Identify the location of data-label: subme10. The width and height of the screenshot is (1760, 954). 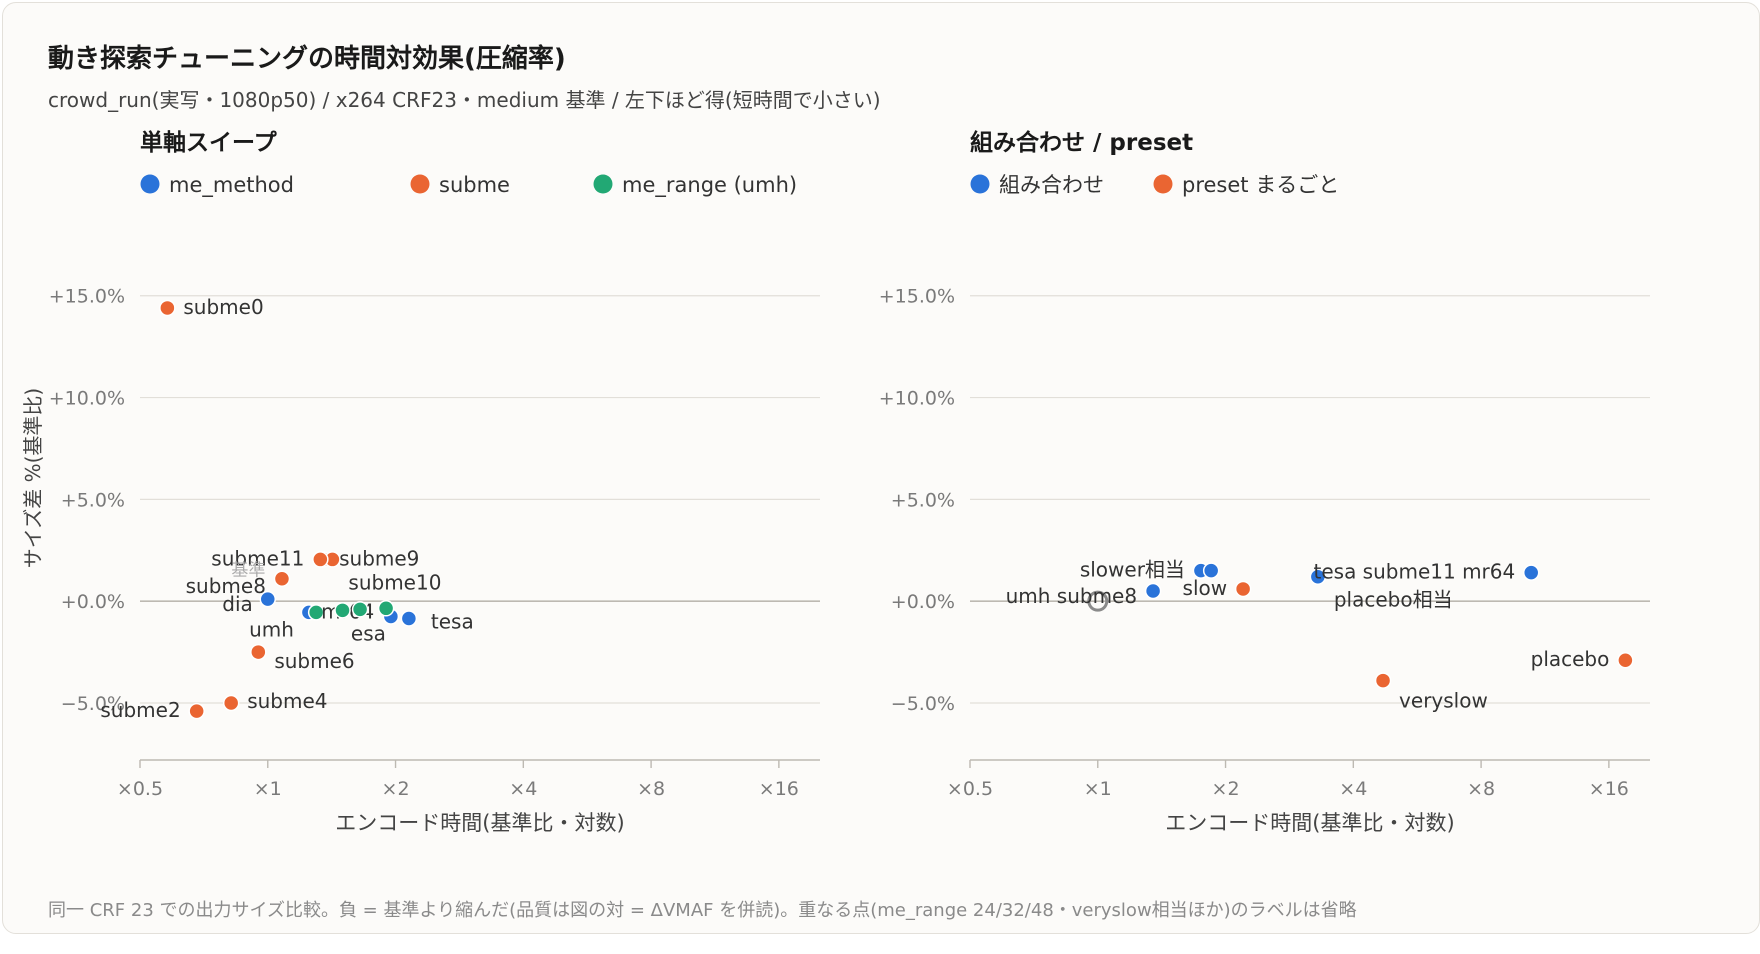
(394, 582).